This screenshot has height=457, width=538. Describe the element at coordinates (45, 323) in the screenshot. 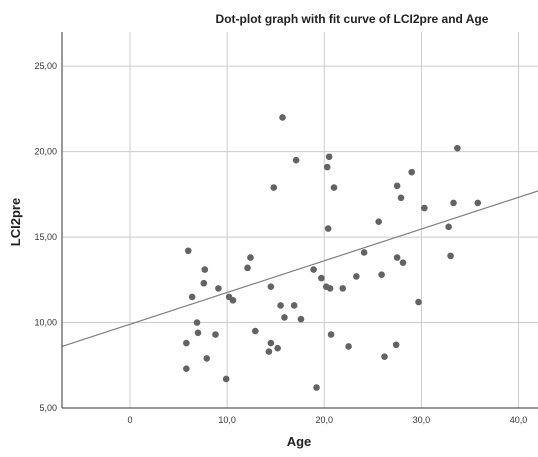

I see `y-tick-label: 10,00` at that location.